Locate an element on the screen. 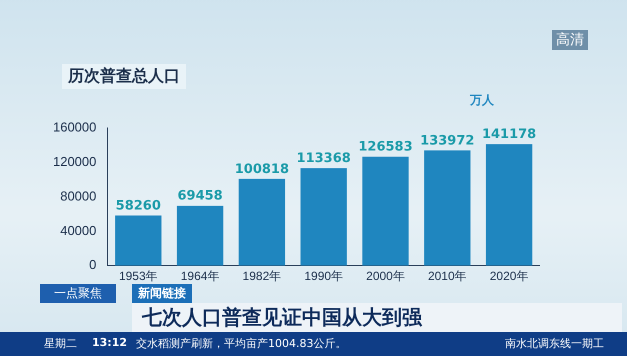  x-tick-label: 2020年 is located at coordinates (509, 276).